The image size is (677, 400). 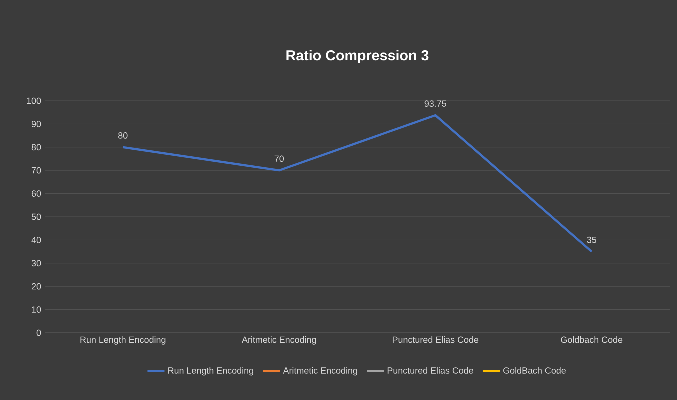 What do you see at coordinates (320, 371) in the screenshot?
I see `legend-label: Aritmetic Encoding` at bounding box center [320, 371].